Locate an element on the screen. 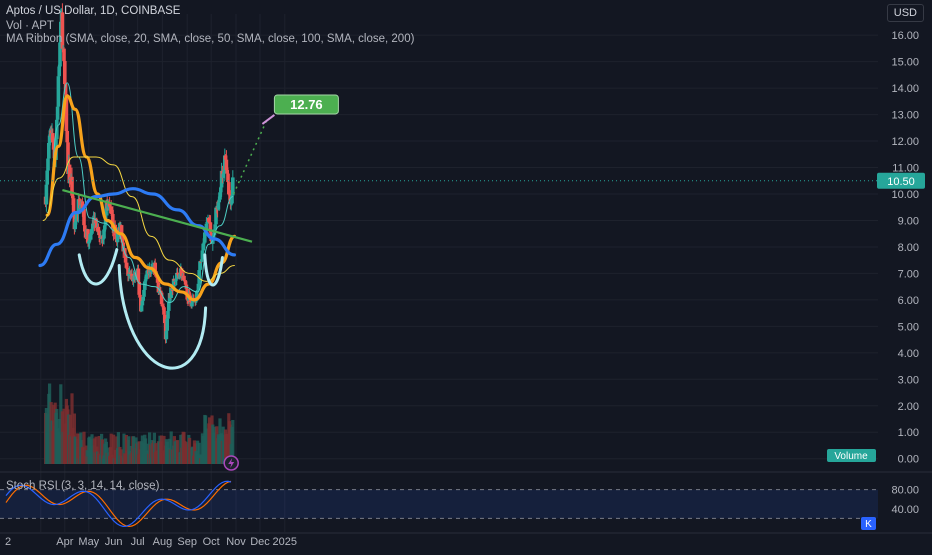 The image size is (932, 555). time-axis-label: Oct is located at coordinates (211, 542).